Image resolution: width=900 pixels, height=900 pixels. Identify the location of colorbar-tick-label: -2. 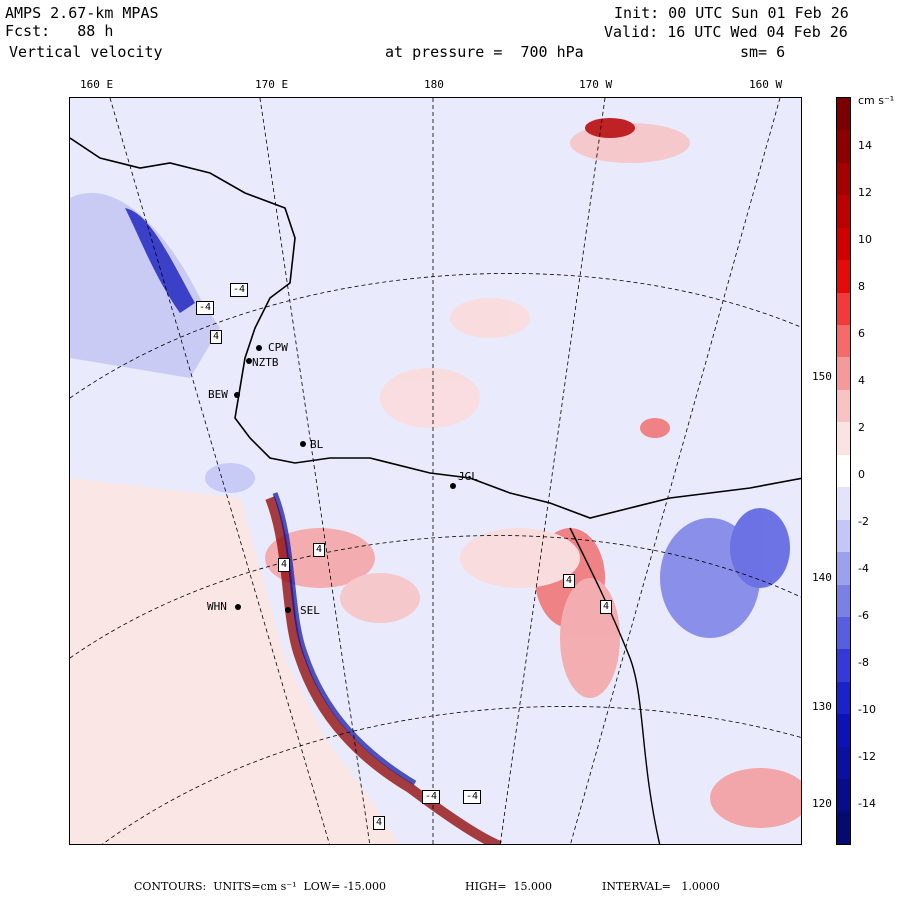
(863, 521).